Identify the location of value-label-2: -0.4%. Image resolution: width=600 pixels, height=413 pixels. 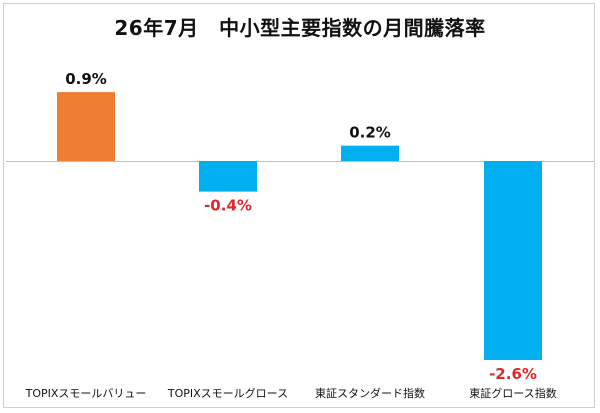
(228, 206).